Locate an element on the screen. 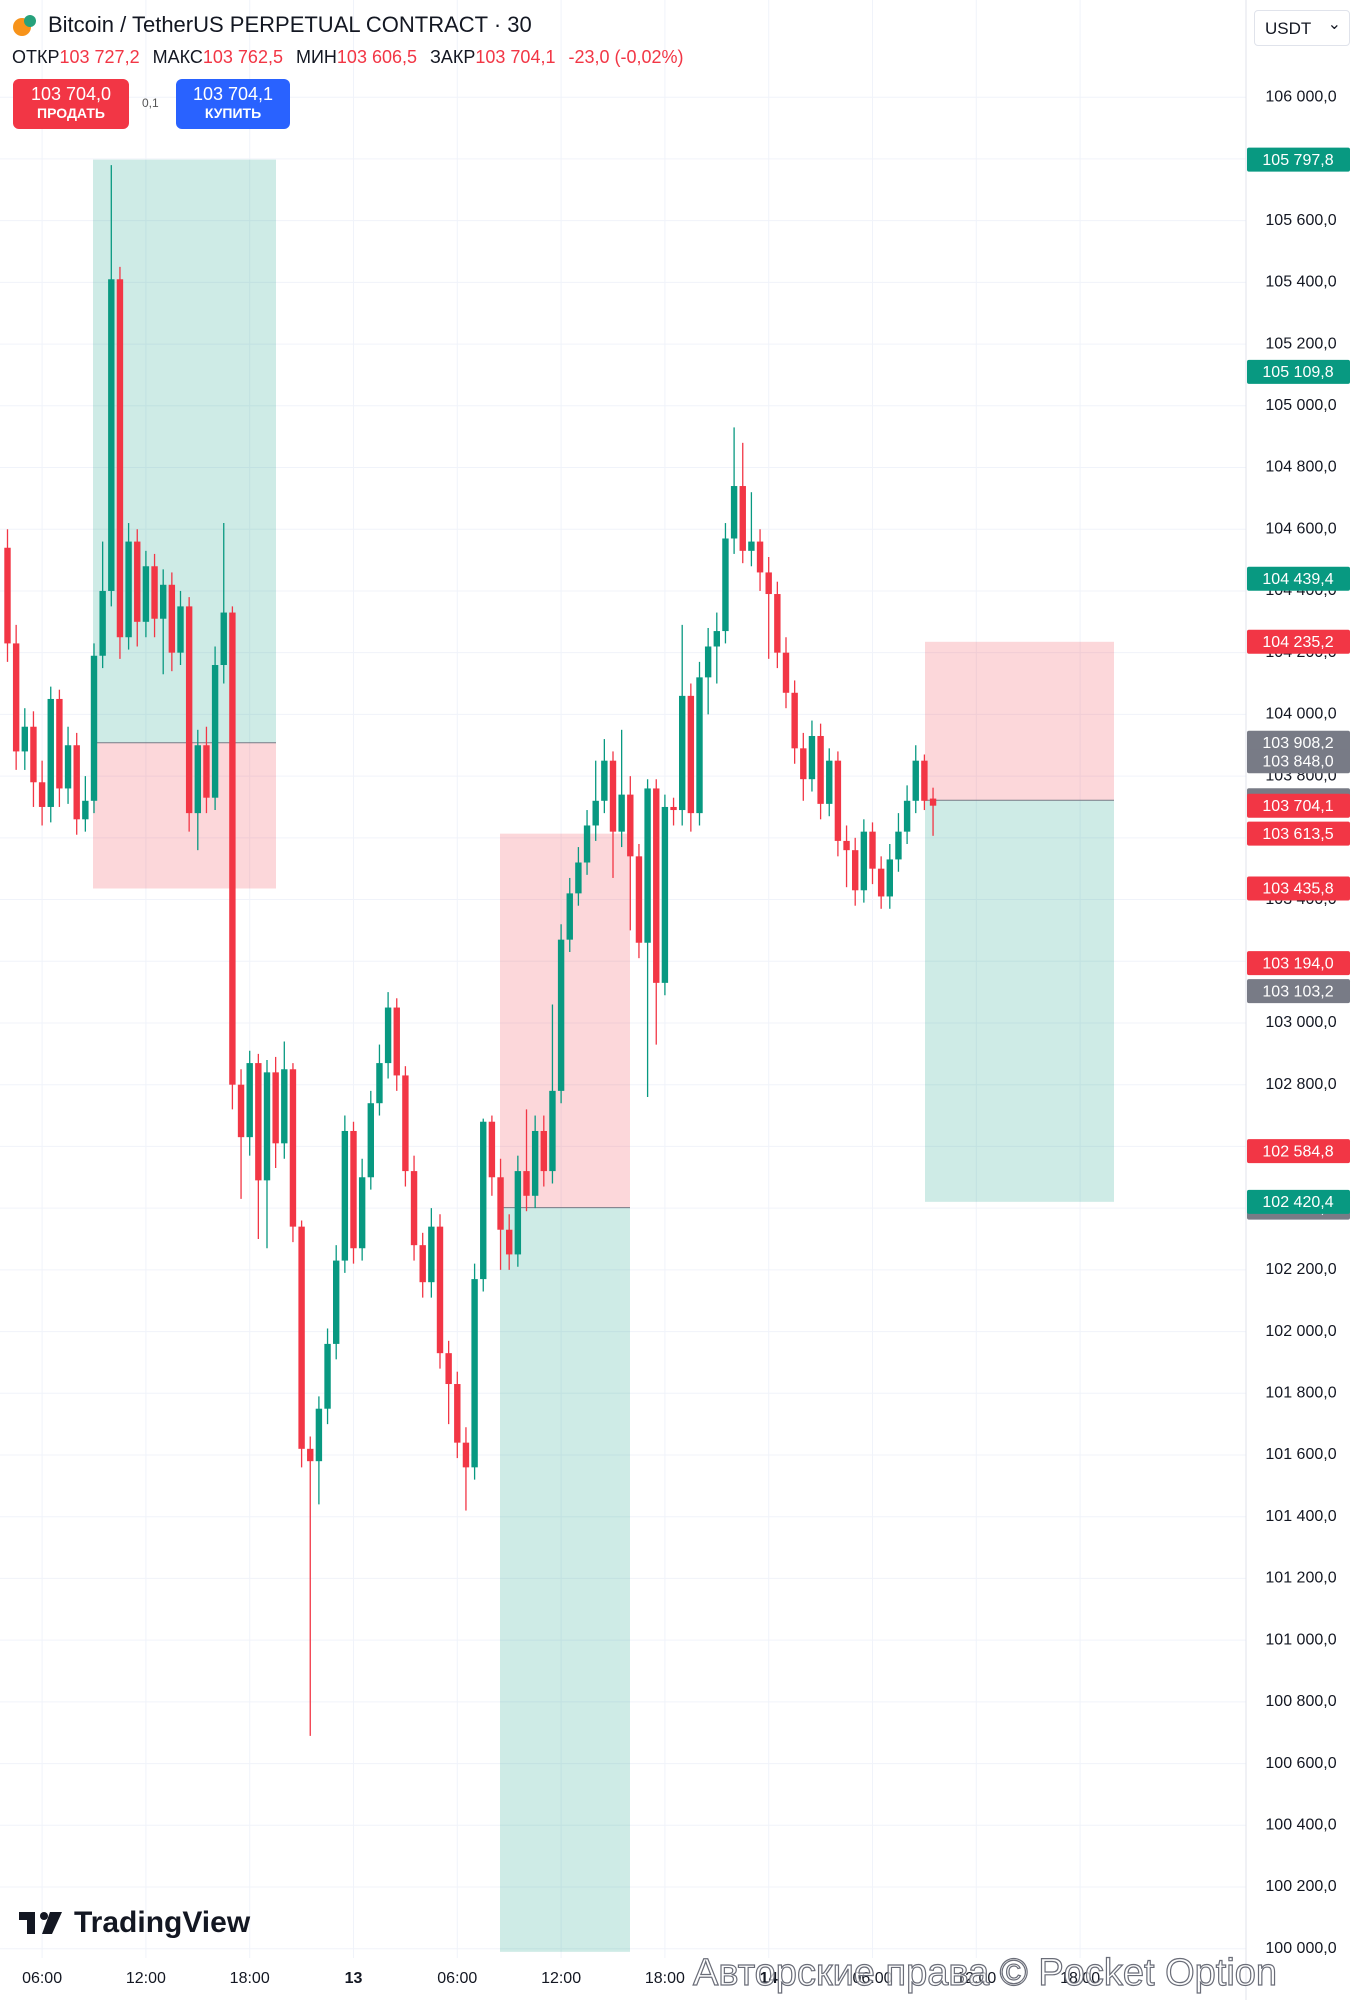 This screenshot has width=1360, height=2000. y-tick-label: 106 000,0 is located at coordinates (1300, 96).